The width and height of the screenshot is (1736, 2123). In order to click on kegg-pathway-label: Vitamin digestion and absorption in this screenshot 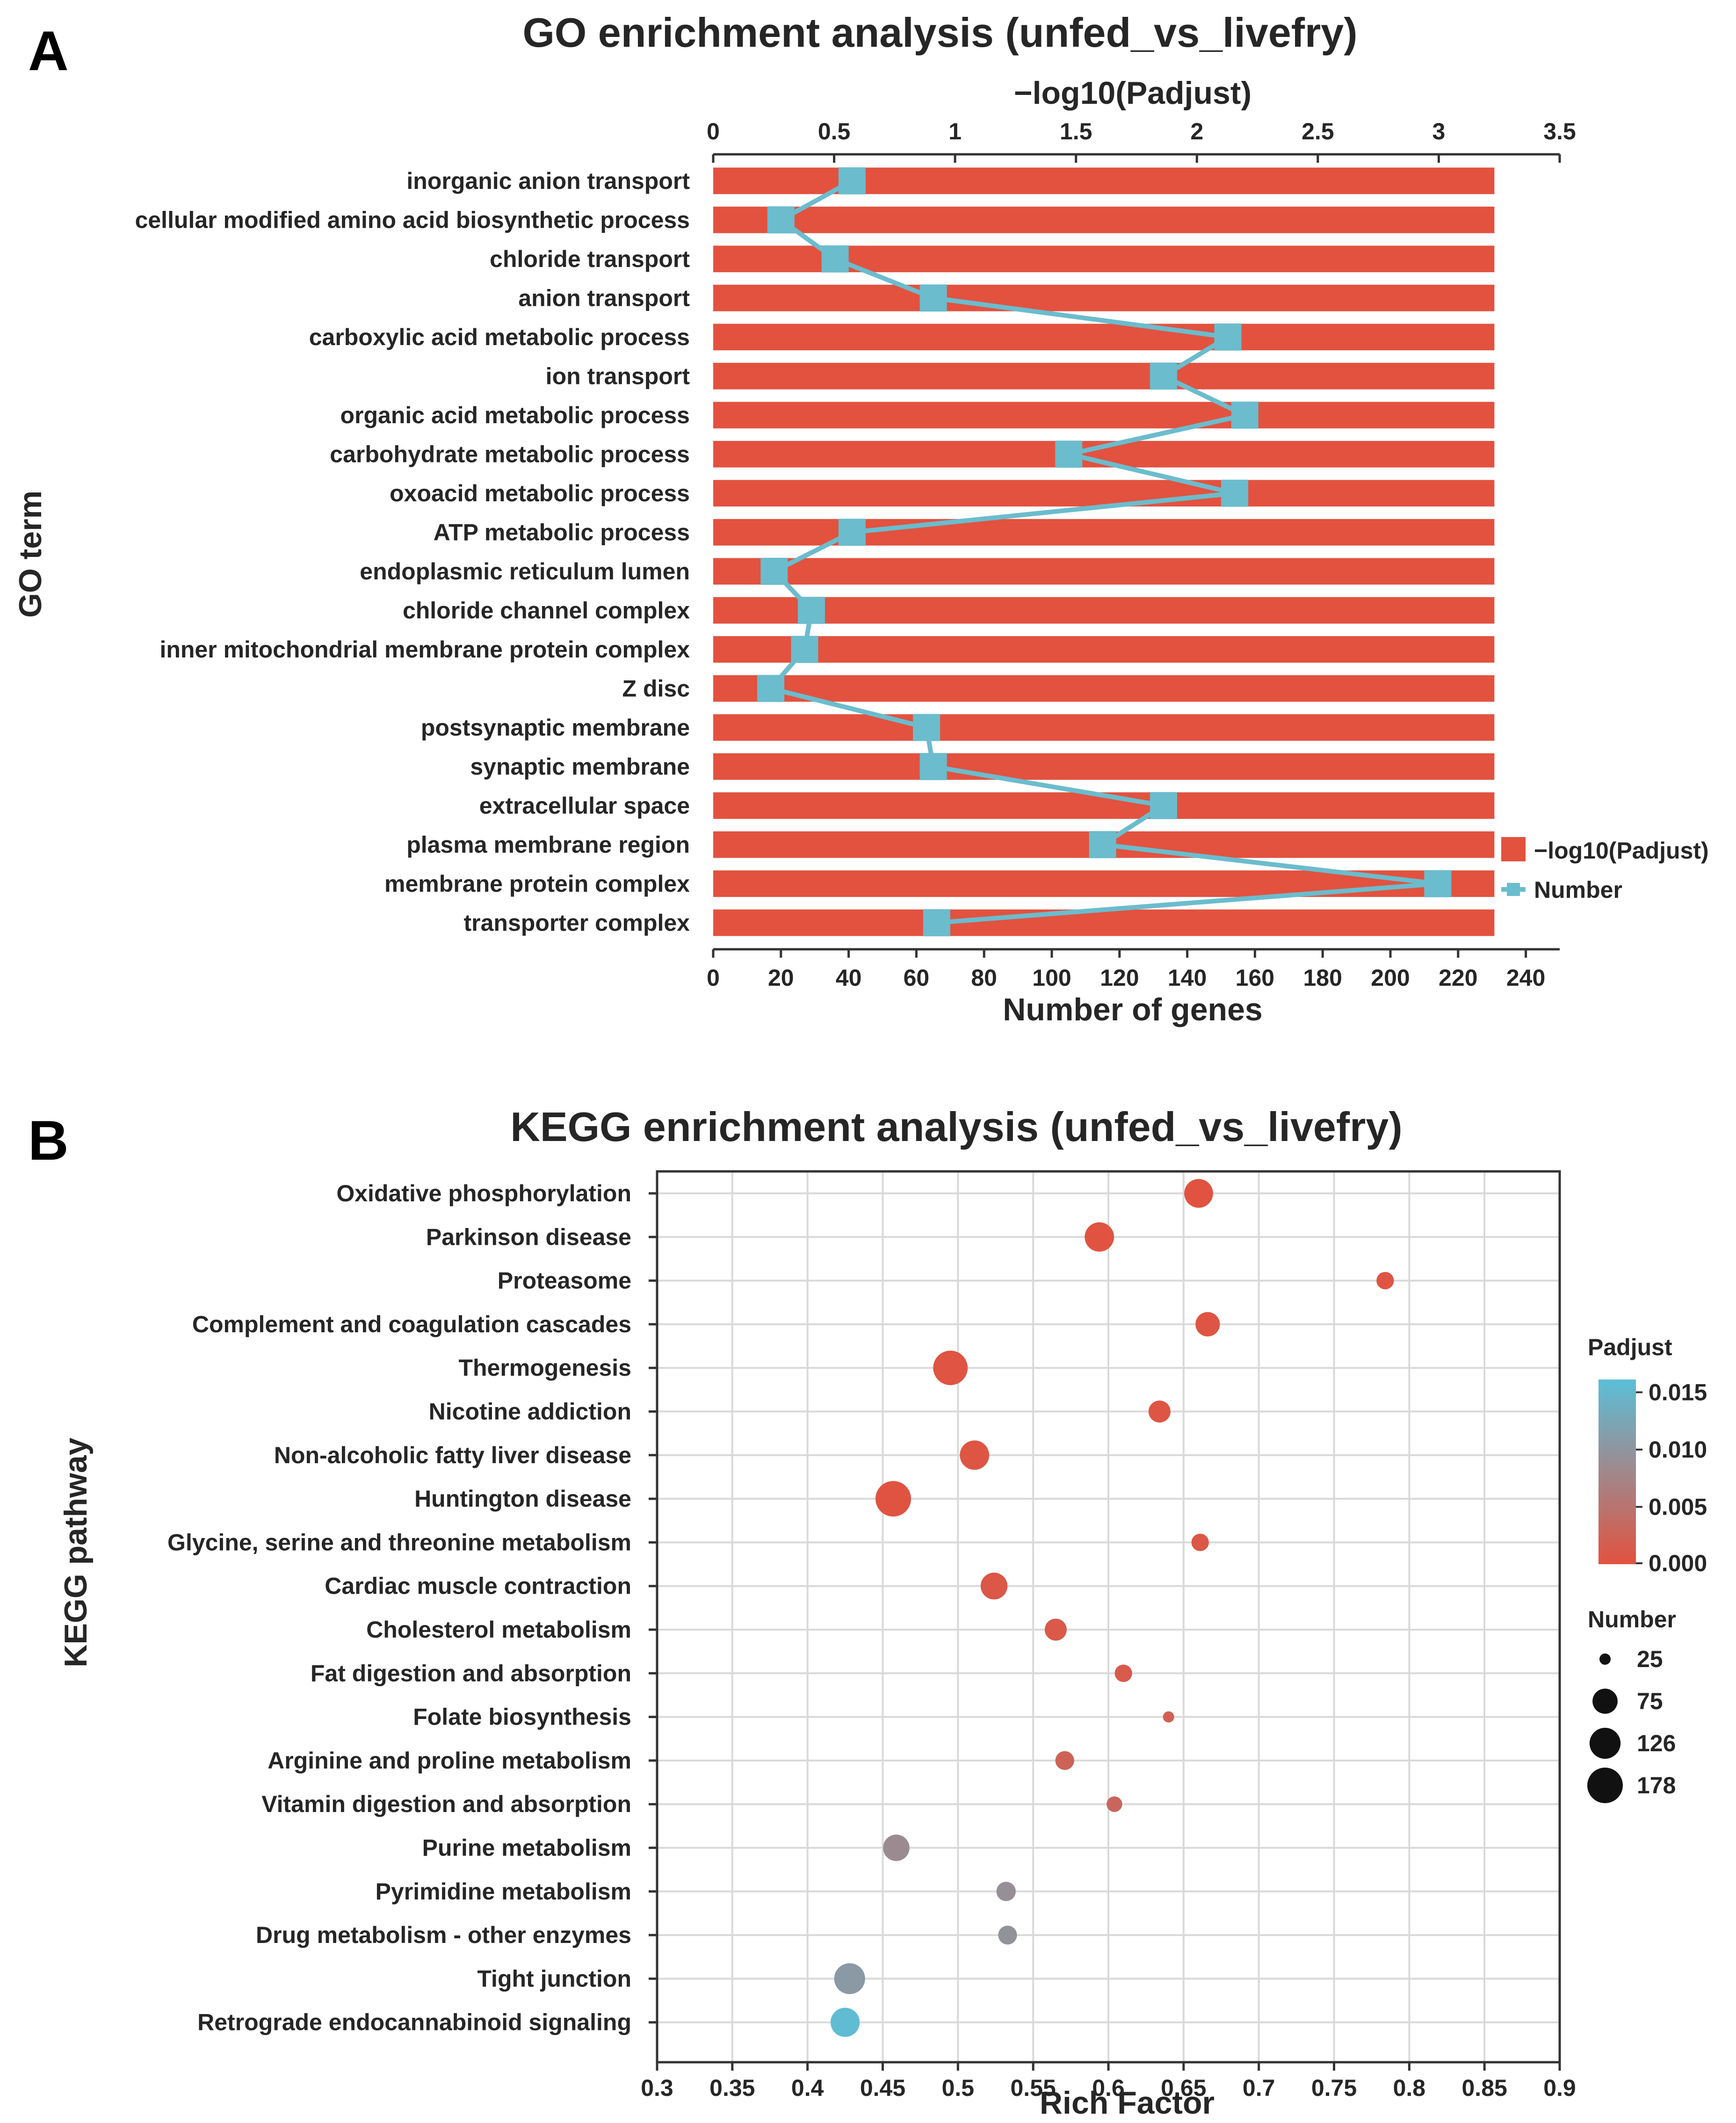, I will do `click(446, 1804)`.